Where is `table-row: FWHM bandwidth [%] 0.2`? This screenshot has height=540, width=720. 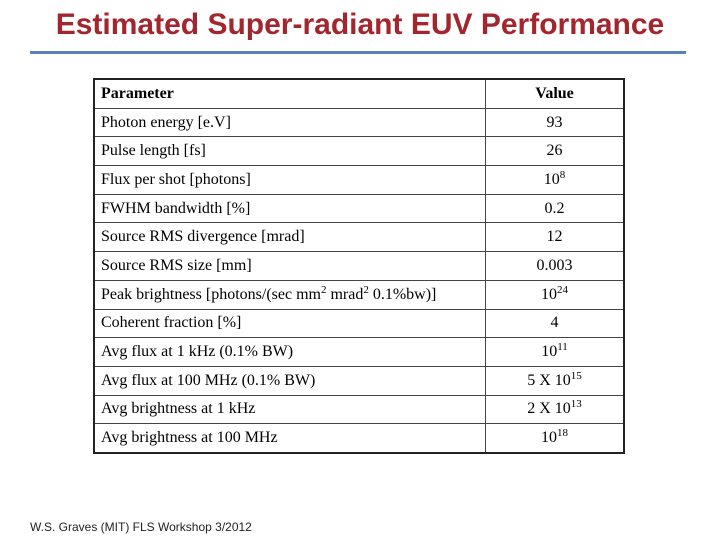
table-row: FWHM bandwidth [%] 0.2 is located at coordinates (359, 208).